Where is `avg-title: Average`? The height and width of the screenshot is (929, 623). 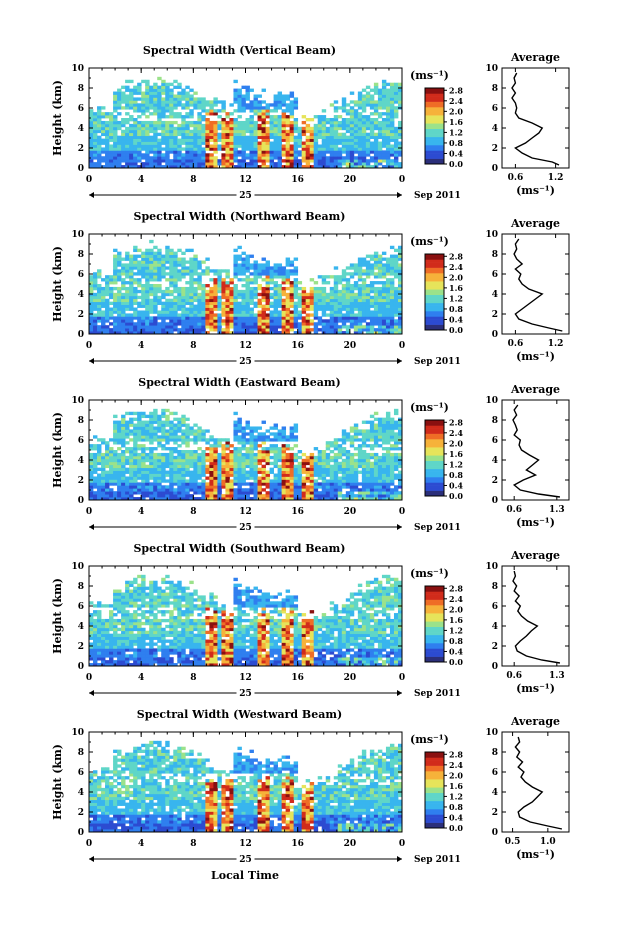 avg-title: Average is located at coordinates (535, 57).